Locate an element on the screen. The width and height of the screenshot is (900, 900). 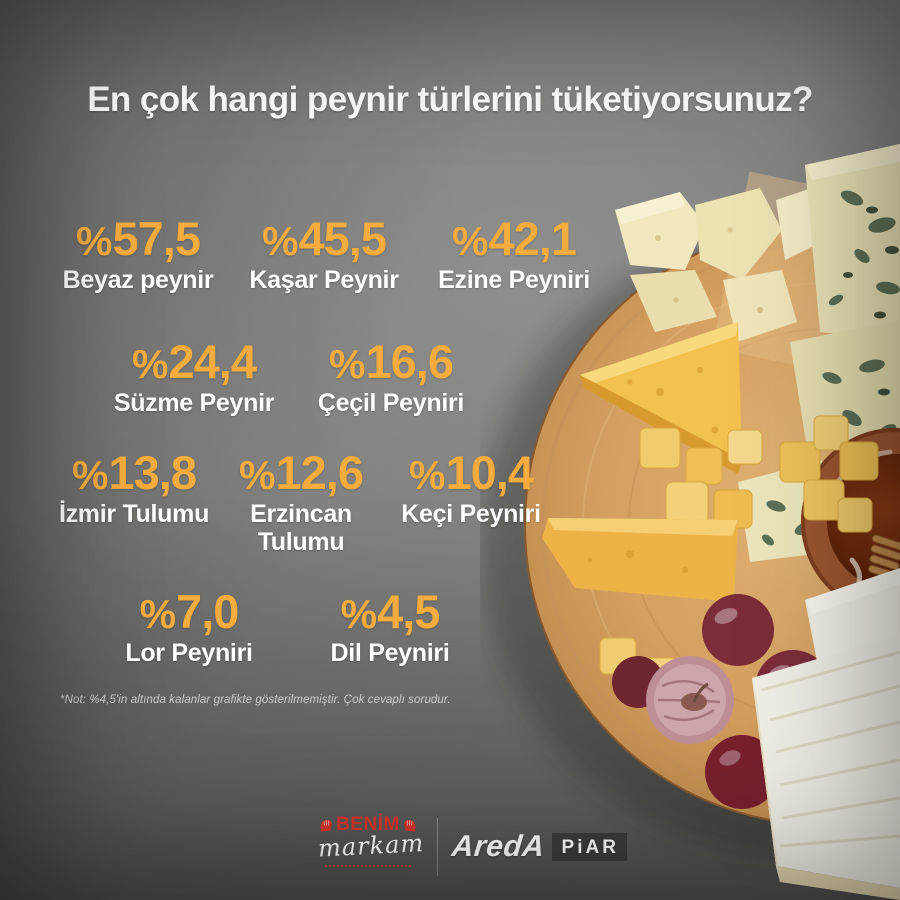
stat-label: Keçi Peyniri is located at coordinates (471, 514).